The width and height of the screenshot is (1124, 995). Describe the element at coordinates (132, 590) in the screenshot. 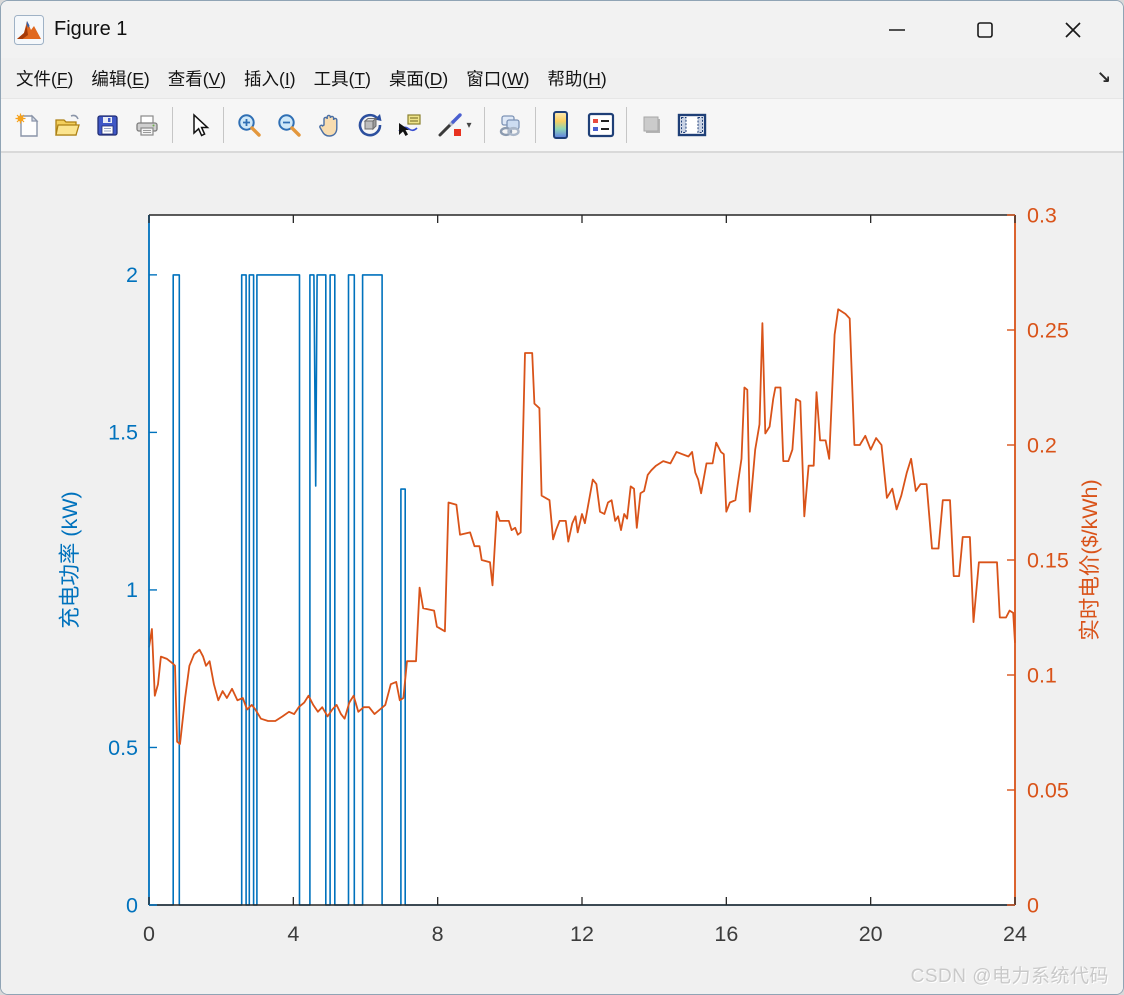

I see `left-tick-label: 1` at that location.